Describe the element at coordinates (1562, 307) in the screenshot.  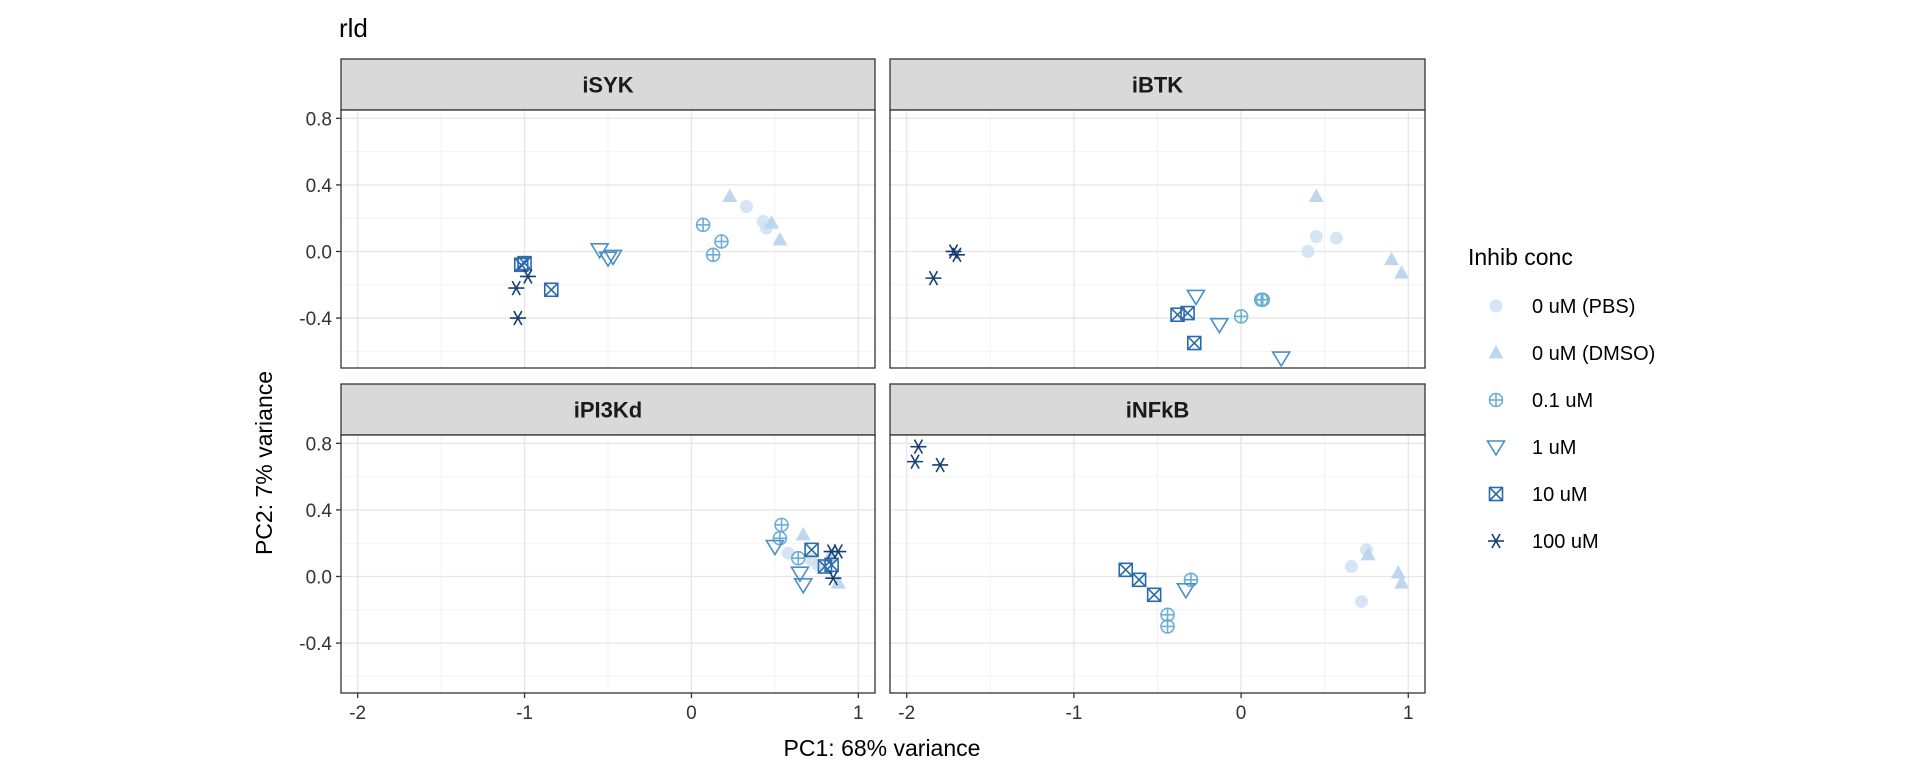
I see `legend-item-0-um-pbs: 0 uM (PBS)` at that location.